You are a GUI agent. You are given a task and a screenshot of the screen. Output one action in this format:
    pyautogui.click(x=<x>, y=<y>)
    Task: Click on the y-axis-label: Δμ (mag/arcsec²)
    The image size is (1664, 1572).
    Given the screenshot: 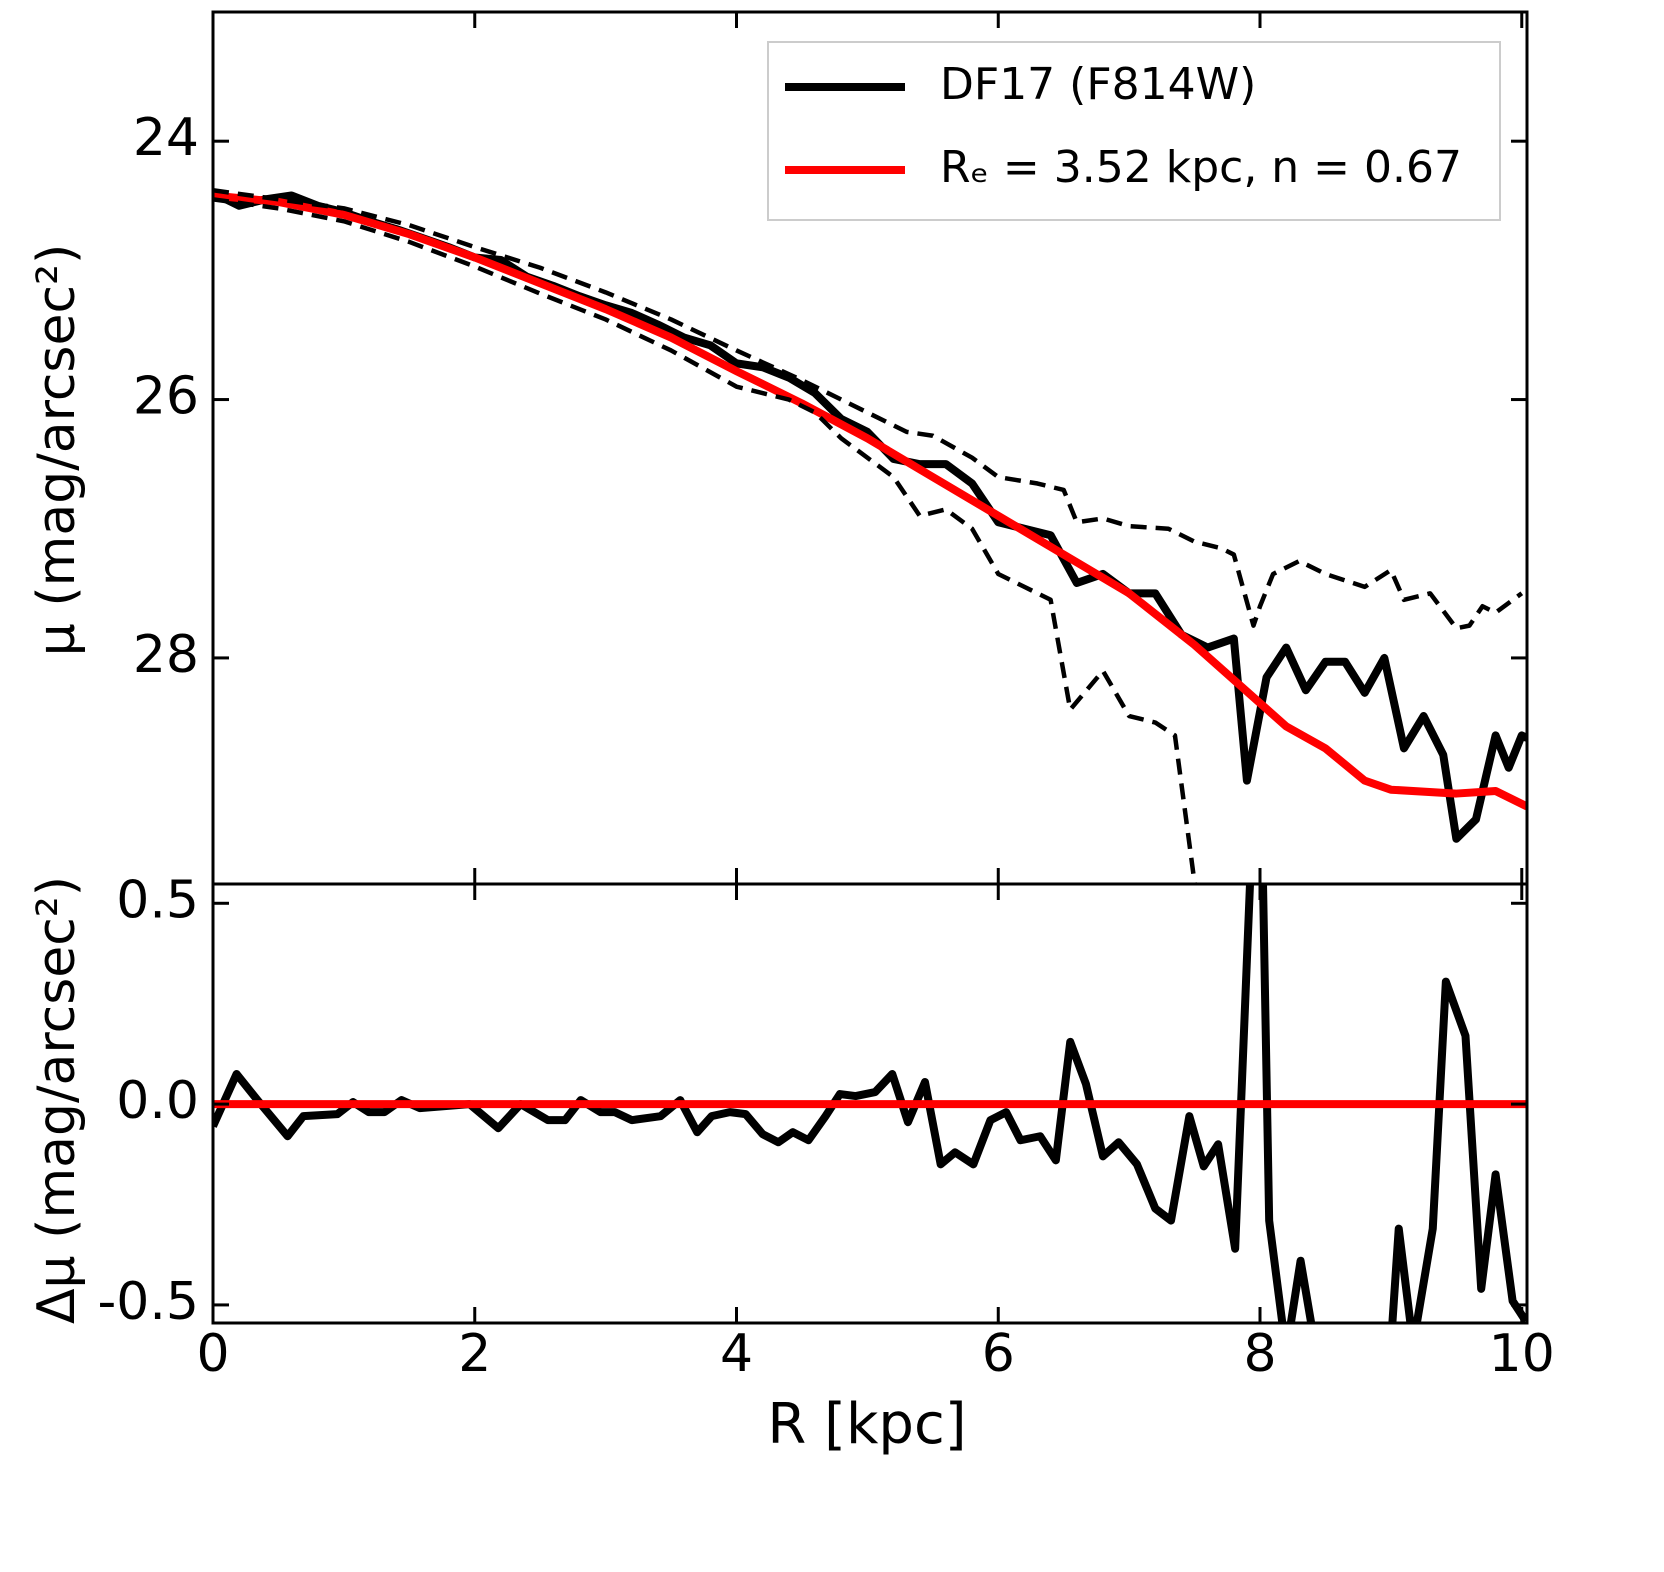 What is the action you would take?
    pyautogui.click(x=57, y=1100)
    